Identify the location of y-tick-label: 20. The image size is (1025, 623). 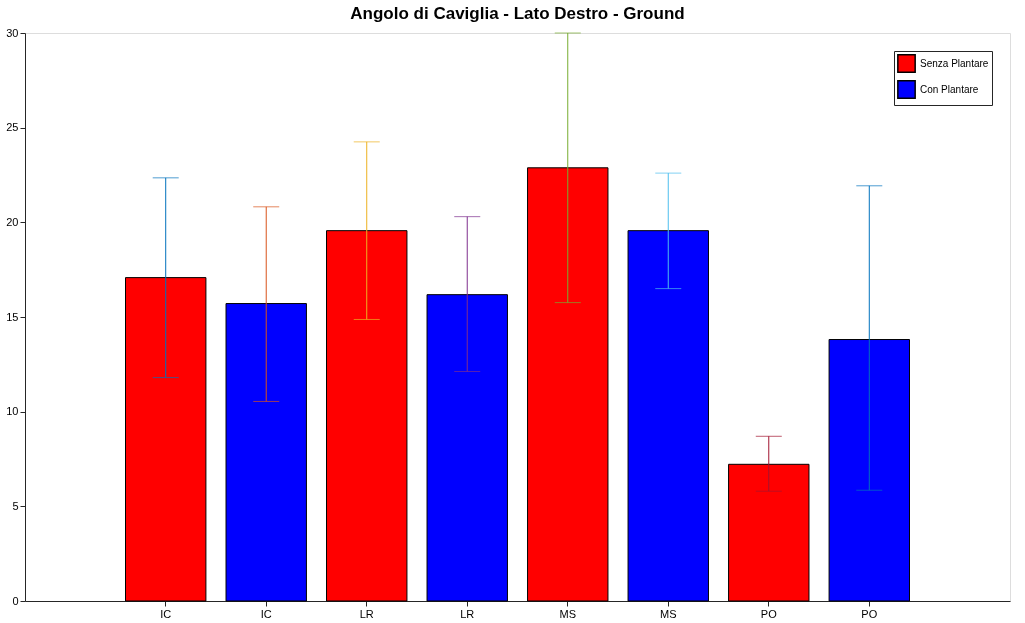
(12, 221).